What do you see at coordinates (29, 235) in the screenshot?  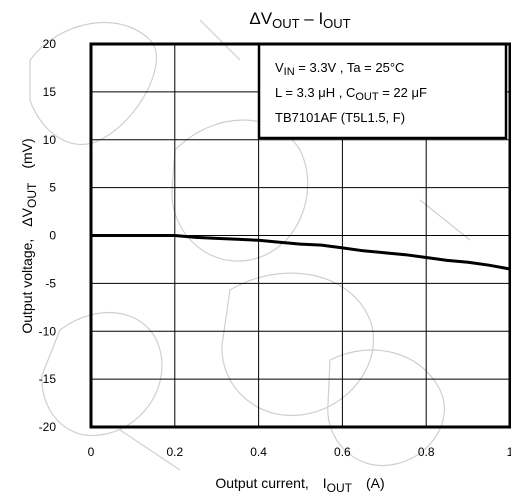 I see `y-axis-label: Output voltage,ΔVOUT(mV)` at bounding box center [29, 235].